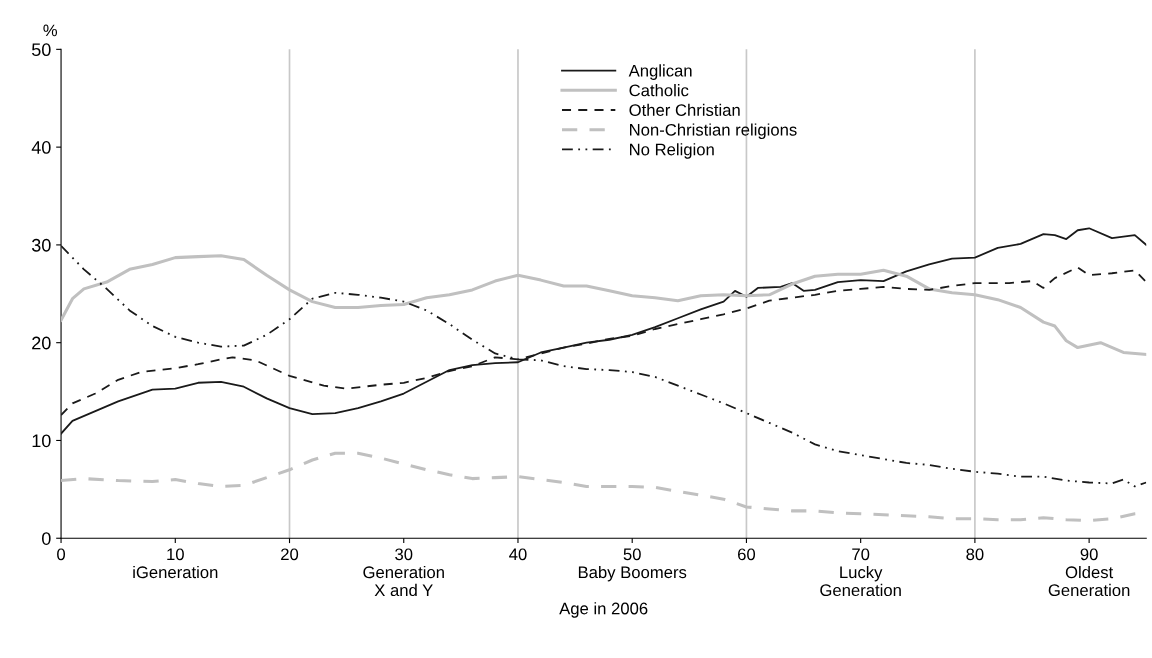  Describe the element at coordinates (41, 343) in the screenshot. I see `y-tick-label: 20` at that location.